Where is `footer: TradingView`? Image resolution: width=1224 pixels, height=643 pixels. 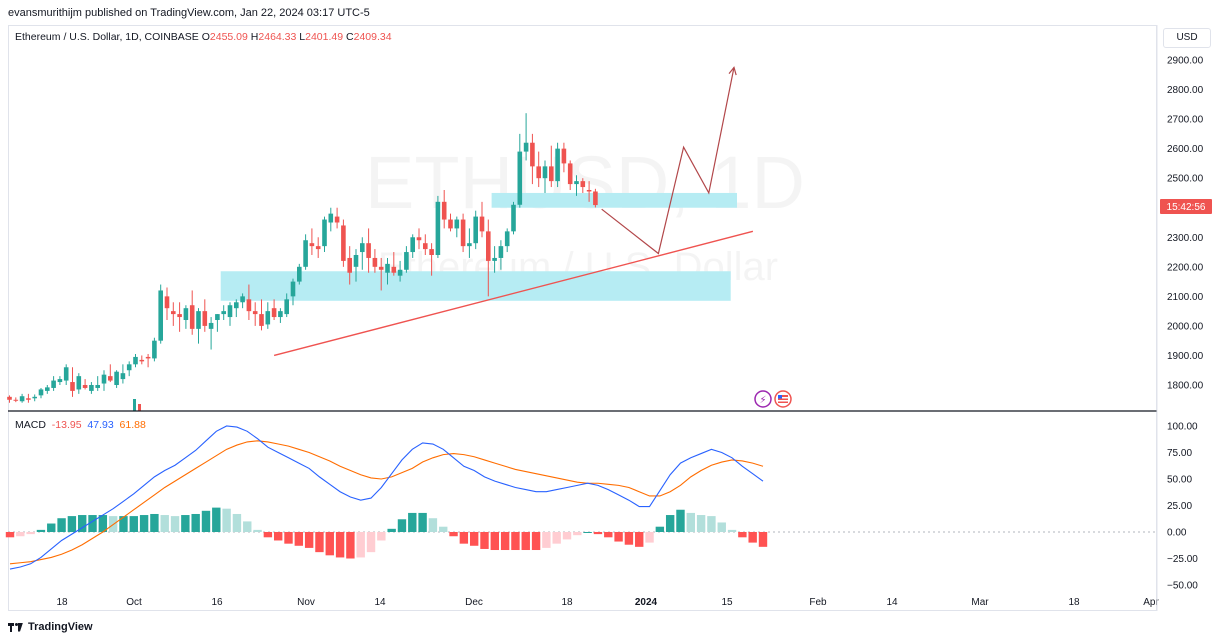 footer: TradingView is located at coordinates (50, 627).